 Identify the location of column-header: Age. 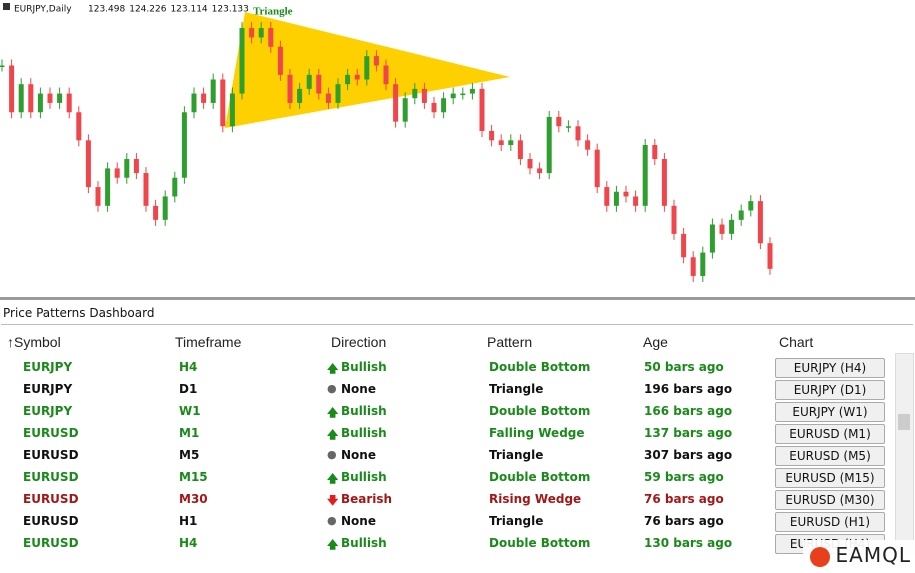
(655, 342).